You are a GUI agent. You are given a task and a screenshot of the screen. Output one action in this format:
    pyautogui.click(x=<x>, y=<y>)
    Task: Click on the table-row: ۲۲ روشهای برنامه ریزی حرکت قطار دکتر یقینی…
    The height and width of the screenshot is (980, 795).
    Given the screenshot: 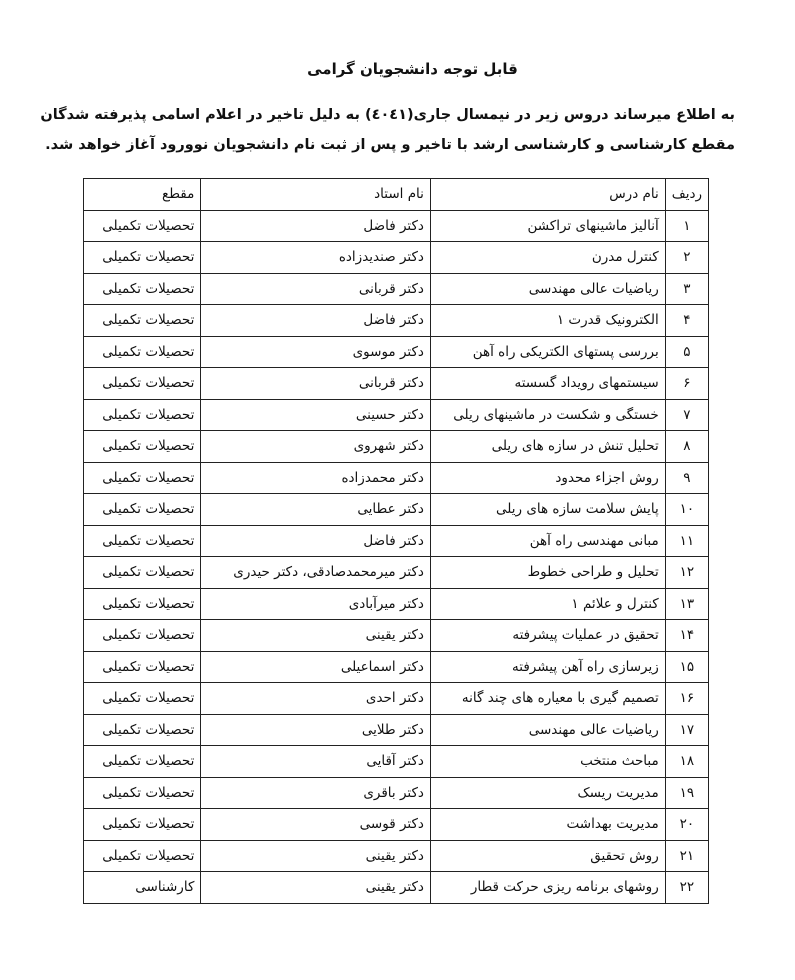 What is the action you would take?
    pyautogui.click(x=396, y=887)
    